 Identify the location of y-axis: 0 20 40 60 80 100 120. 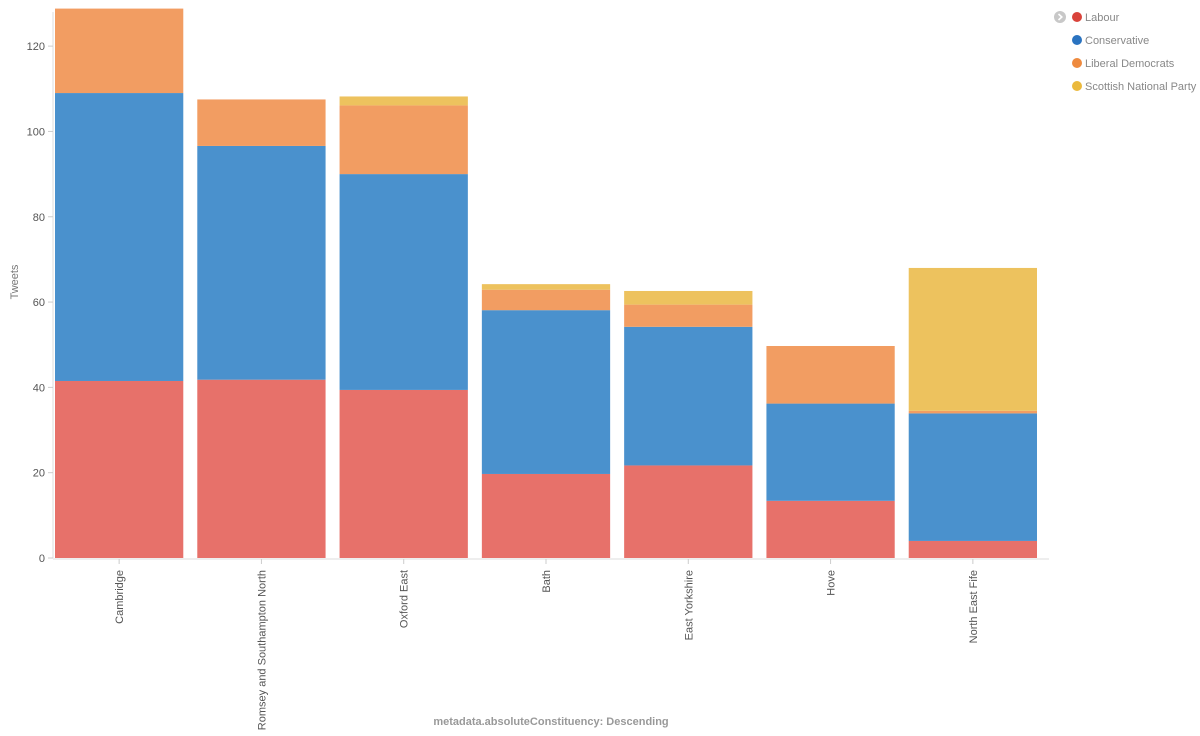
(40, 288).